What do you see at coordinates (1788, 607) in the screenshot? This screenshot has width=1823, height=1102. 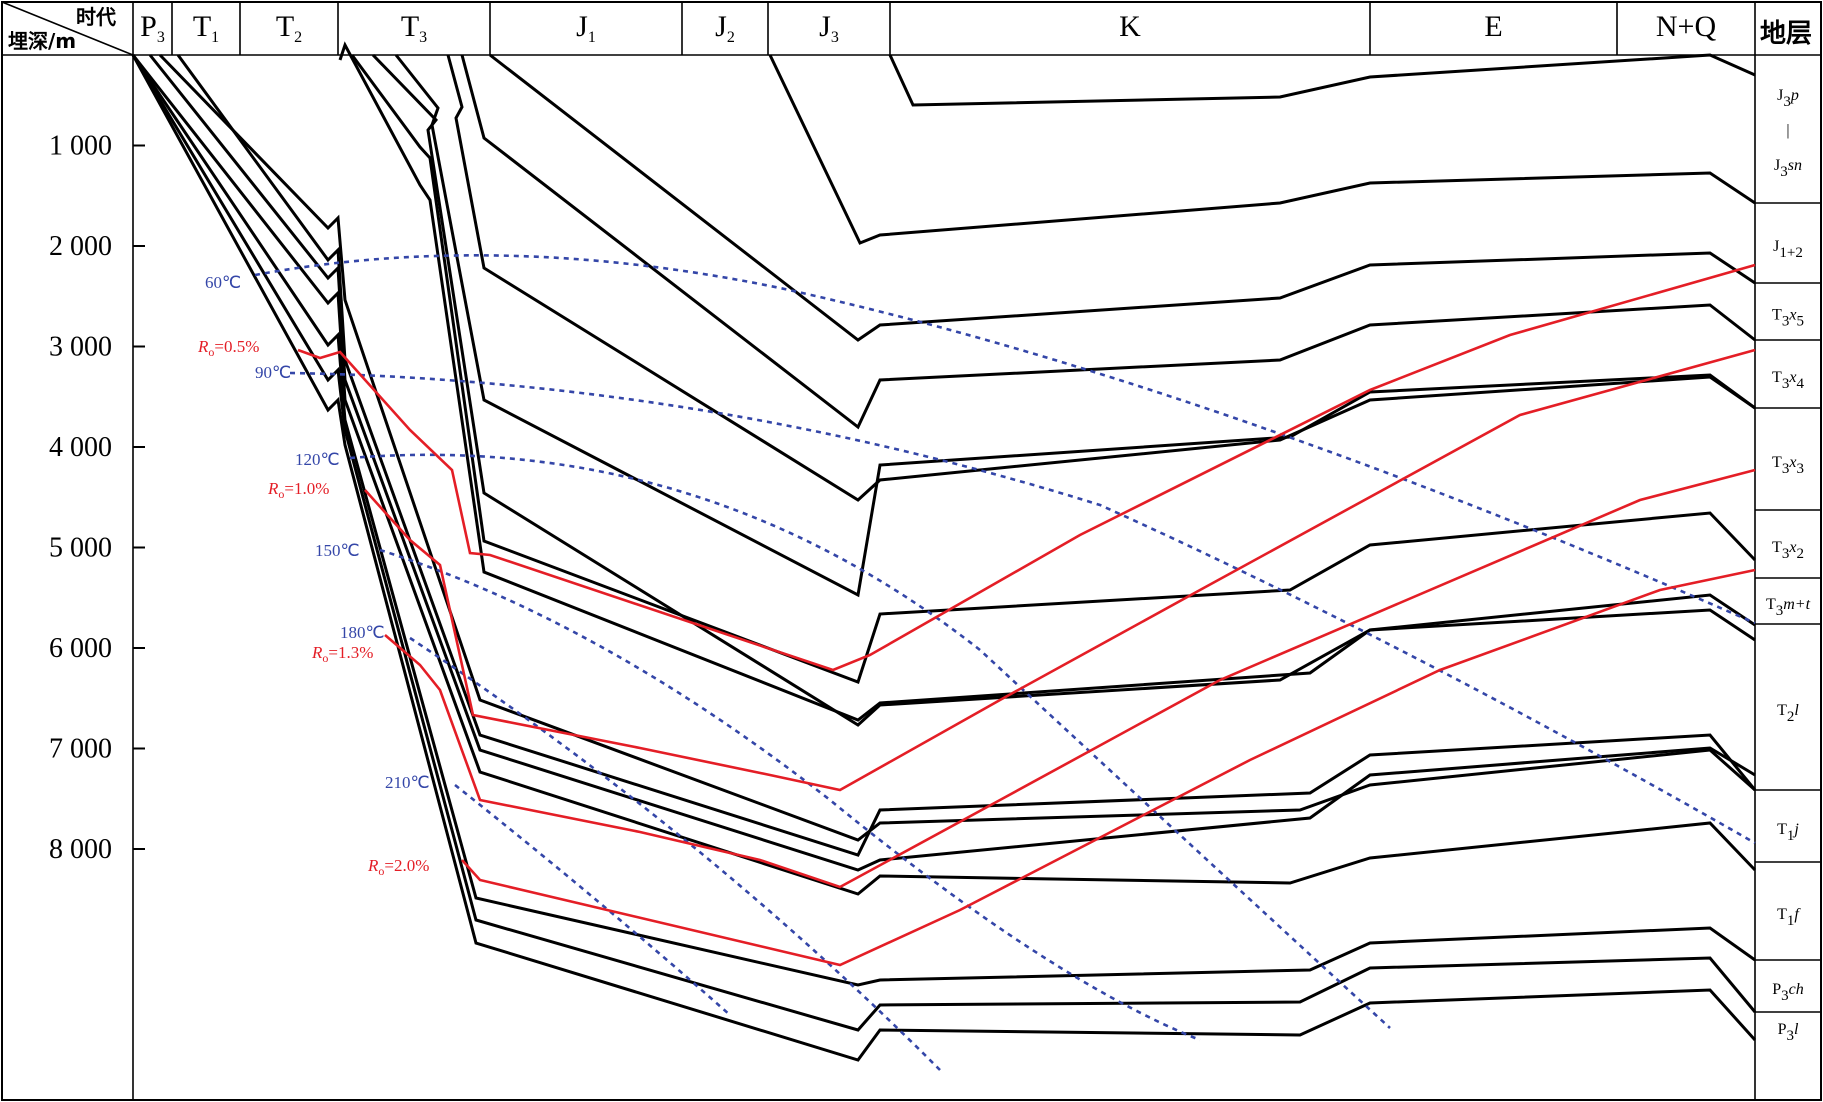 I see `strata-label: T3m+t` at bounding box center [1788, 607].